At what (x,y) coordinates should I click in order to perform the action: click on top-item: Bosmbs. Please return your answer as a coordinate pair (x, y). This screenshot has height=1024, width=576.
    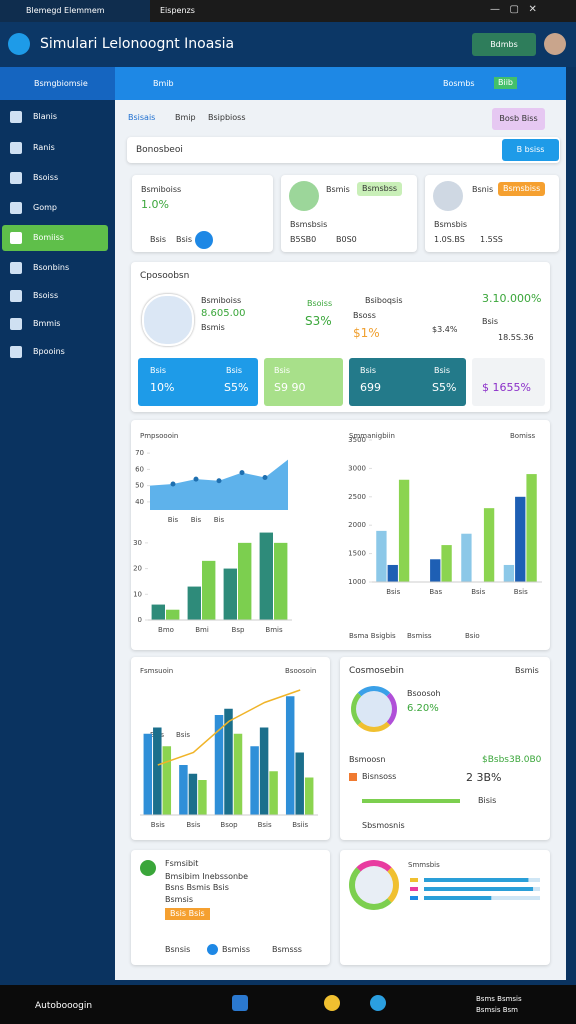
    Looking at the image, I should click on (459, 83).